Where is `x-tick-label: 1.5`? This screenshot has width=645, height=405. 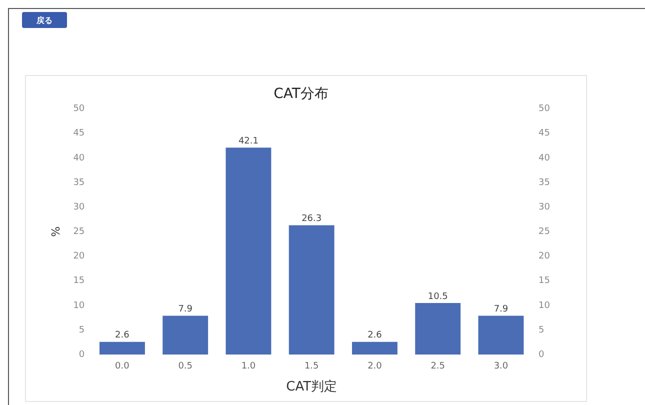
x-tick-label: 1.5 is located at coordinates (311, 366).